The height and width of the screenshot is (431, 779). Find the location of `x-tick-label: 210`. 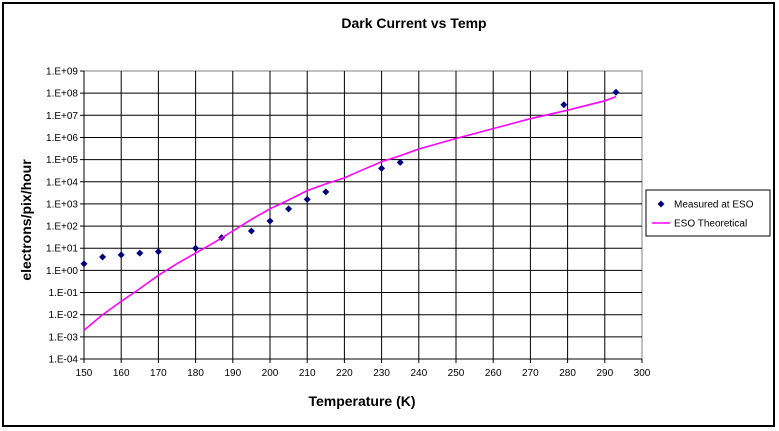

x-tick-label: 210 is located at coordinates (307, 373).